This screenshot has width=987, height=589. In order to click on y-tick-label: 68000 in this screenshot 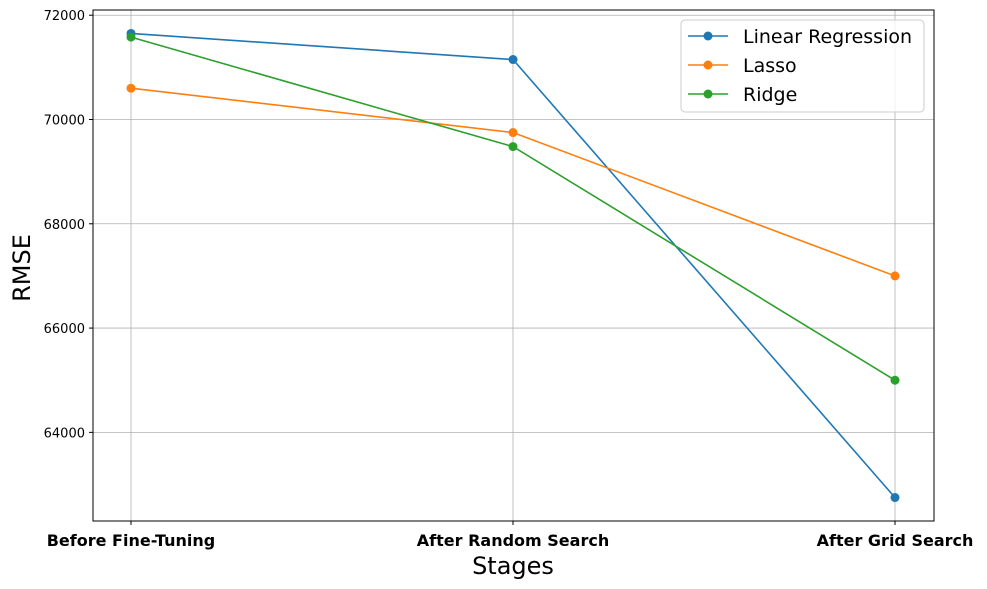, I will do `click(64, 225)`.